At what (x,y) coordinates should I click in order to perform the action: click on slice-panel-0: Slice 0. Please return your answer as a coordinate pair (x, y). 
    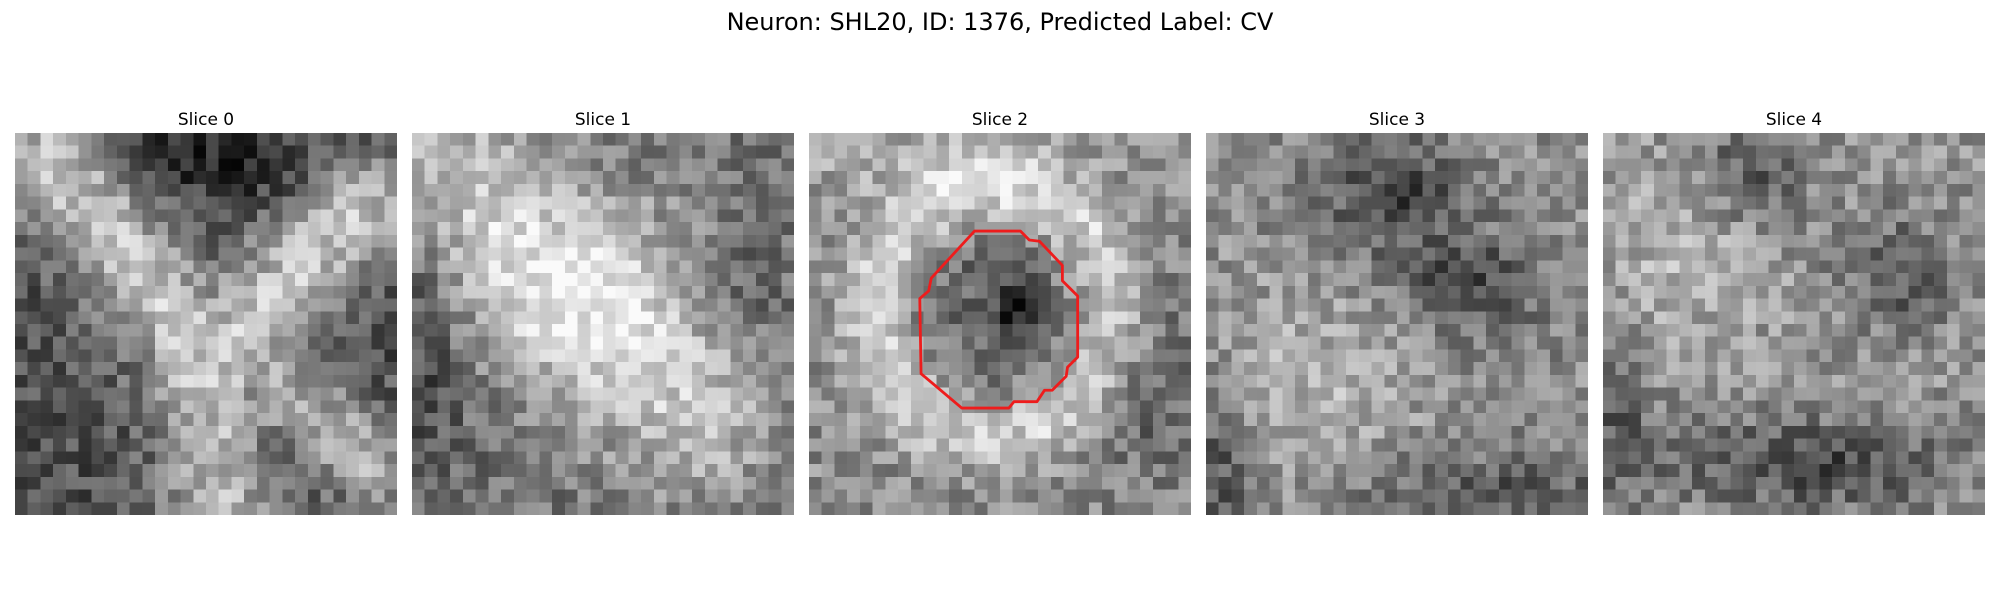
    Looking at the image, I should click on (206, 320).